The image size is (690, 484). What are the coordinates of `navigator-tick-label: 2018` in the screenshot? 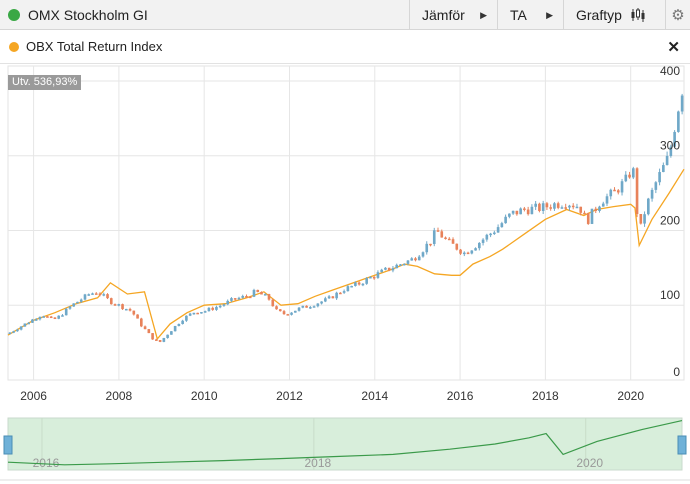 It's located at (317, 463).